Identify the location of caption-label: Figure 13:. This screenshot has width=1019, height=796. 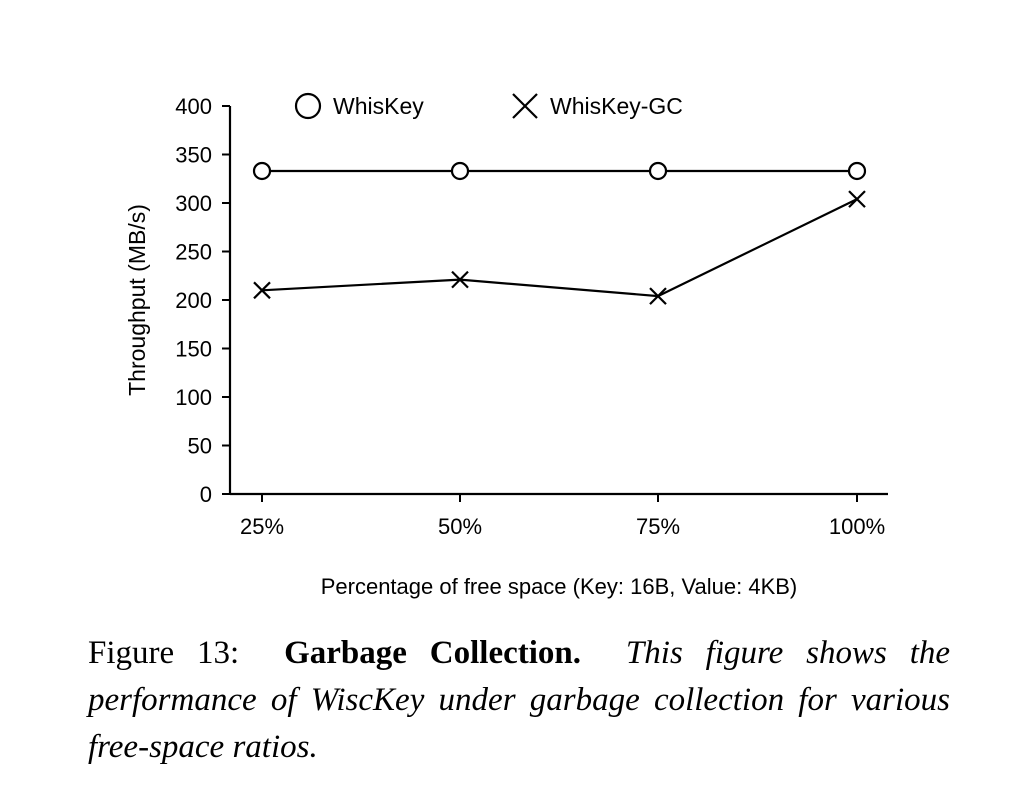
(164, 653).